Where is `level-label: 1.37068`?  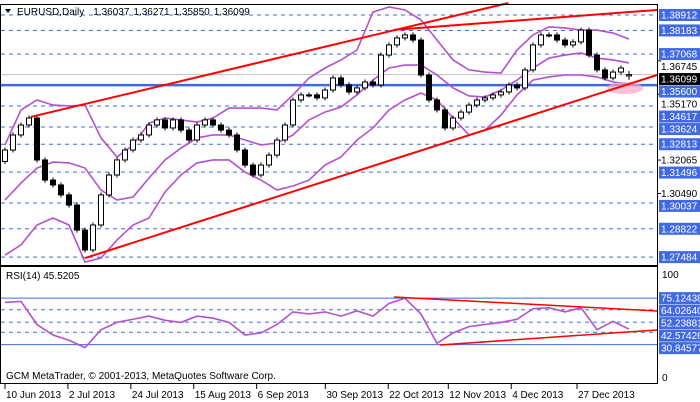
level-label: 1.37068 is located at coordinates (679, 55).